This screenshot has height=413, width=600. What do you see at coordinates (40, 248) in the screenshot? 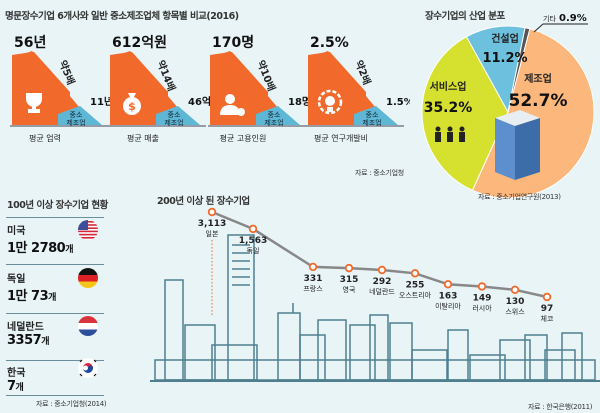
I see `country-count: 1만 2780개` at bounding box center [40, 248].